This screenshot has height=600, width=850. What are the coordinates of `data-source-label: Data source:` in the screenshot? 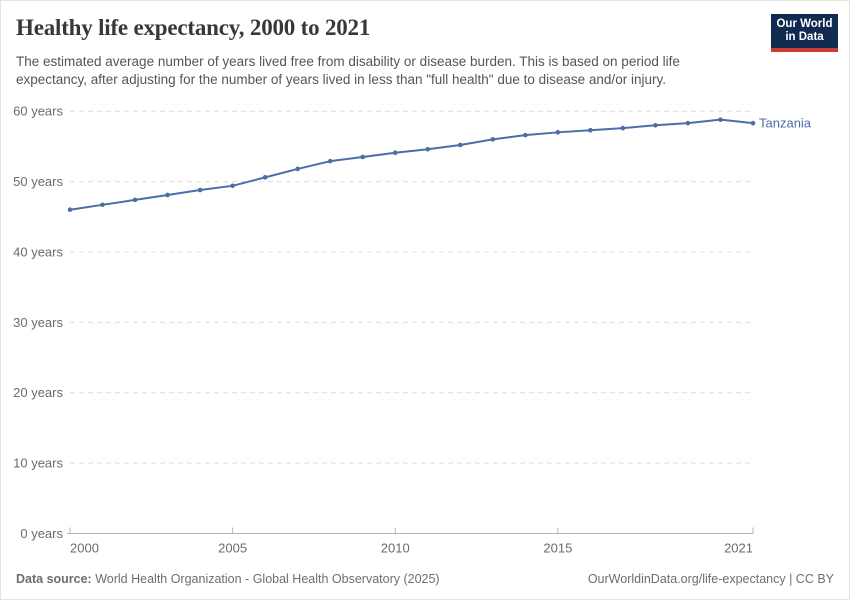 It's located at (54, 579).